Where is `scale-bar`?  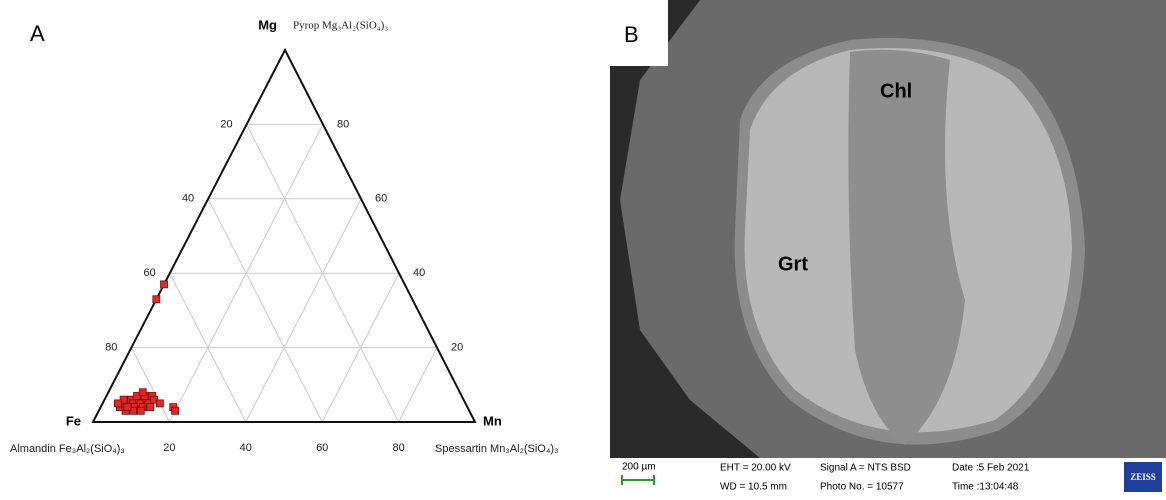
scale-bar is located at coordinates (638, 480).